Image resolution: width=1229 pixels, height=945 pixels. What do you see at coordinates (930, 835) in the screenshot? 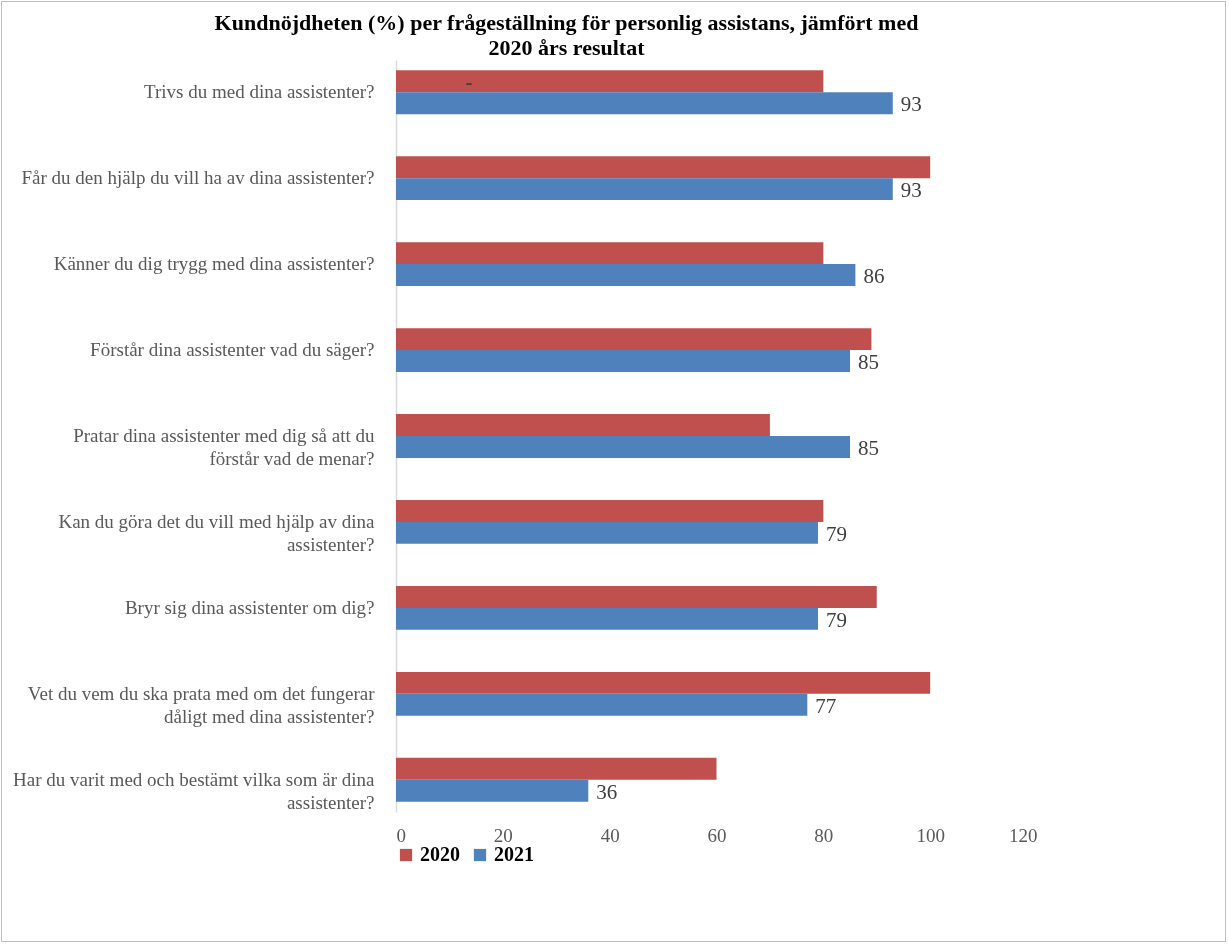
I see `x-tick-label: 100` at bounding box center [930, 835].